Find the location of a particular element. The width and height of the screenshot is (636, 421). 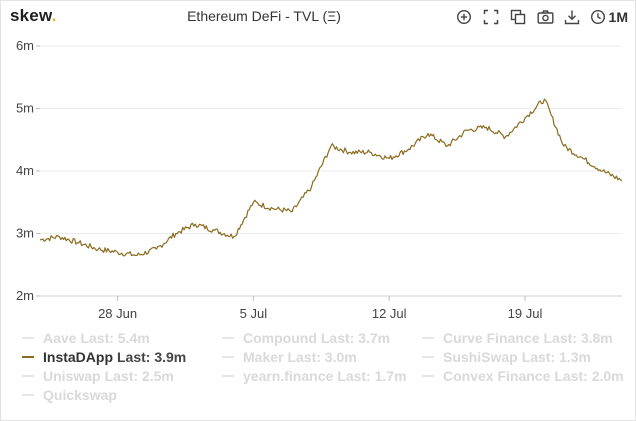

legend-last-value: Last: 5.4m is located at coordinates (115, 338).